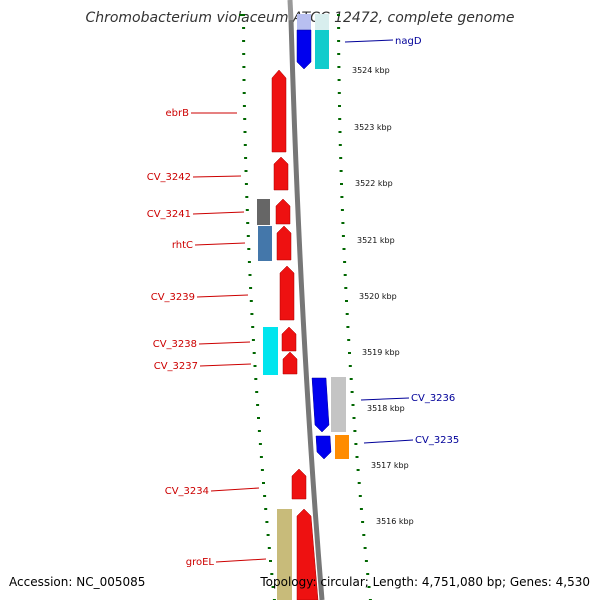  What do you see at coordinates (284, 554) in the screenshot?
I see `gene-olive-block` at bounding box center [284, 554].